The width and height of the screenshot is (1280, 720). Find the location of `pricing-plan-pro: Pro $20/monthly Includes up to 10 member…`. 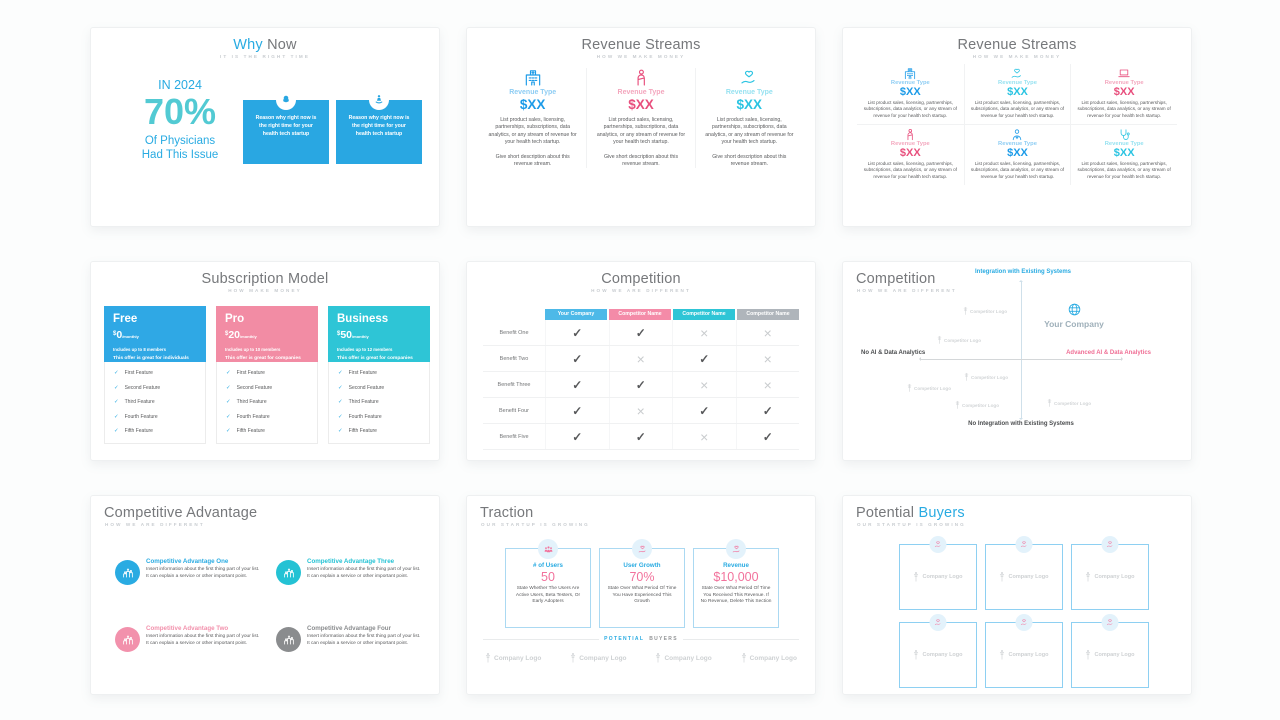

pricing-plan-pro: Pro $20/monthly Includes up to 10 member… is located at coordinates (267, 375).